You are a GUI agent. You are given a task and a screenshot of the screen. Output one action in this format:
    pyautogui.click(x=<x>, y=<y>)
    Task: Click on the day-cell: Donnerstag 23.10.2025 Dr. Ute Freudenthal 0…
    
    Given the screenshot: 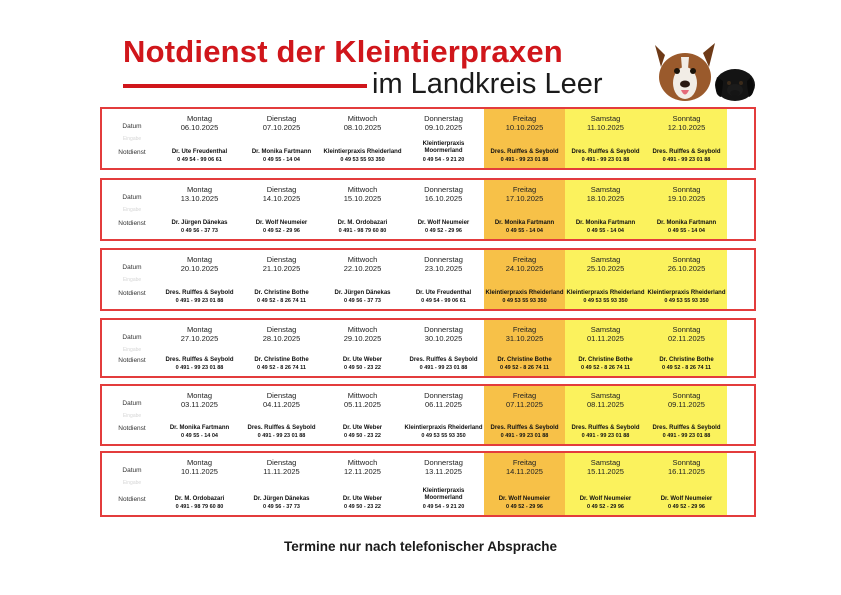 What is the action you would take?
    pyautogui.click(x=443, y=279)
    